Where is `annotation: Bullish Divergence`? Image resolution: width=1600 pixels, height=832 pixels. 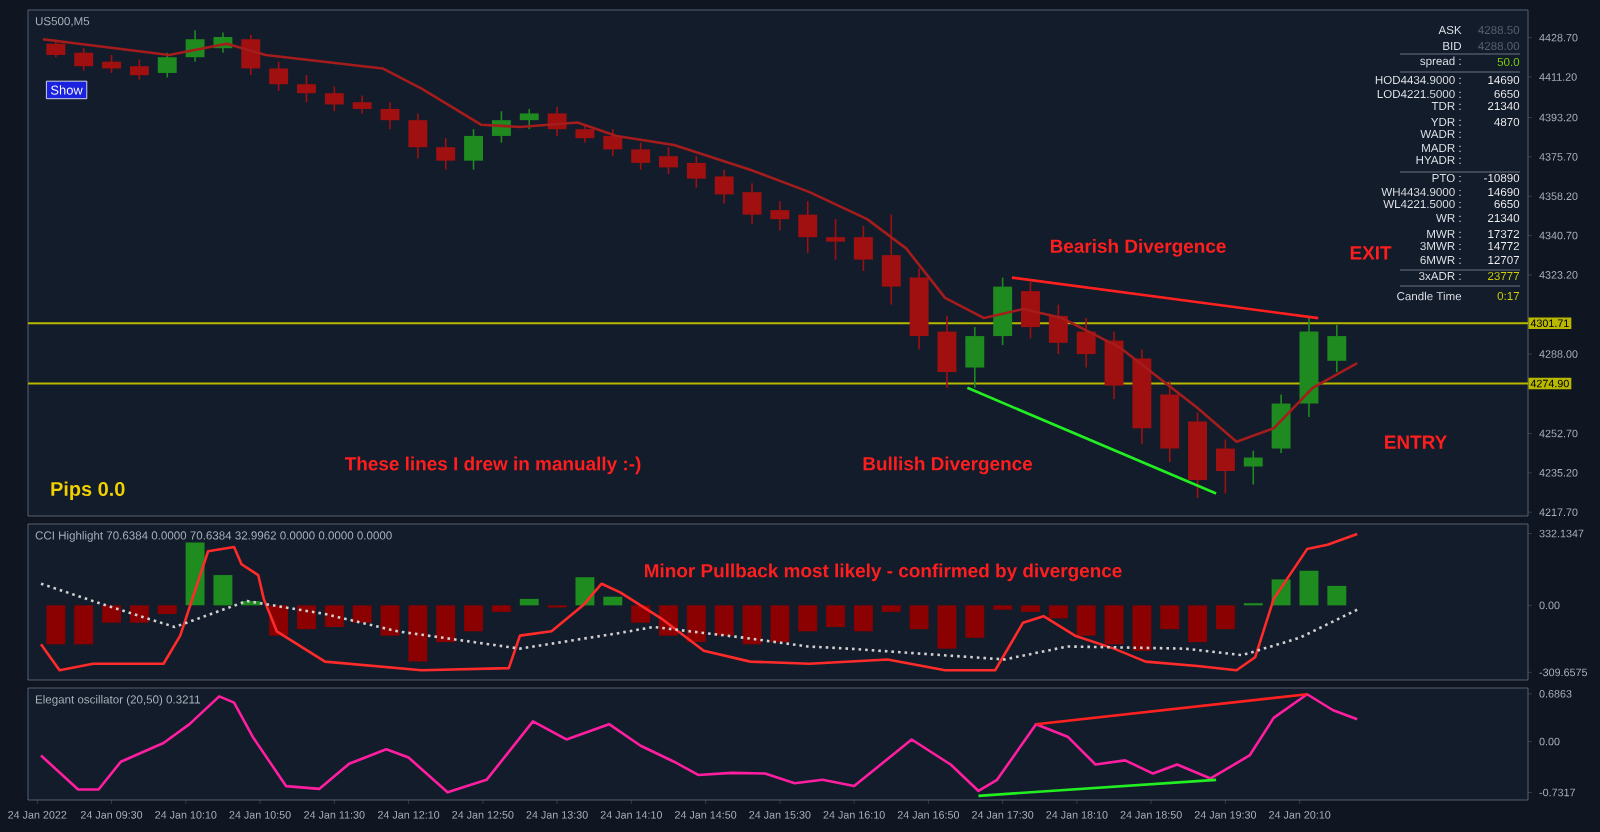
annotation: Bullish Divergence is located at coordinates (948, 465).